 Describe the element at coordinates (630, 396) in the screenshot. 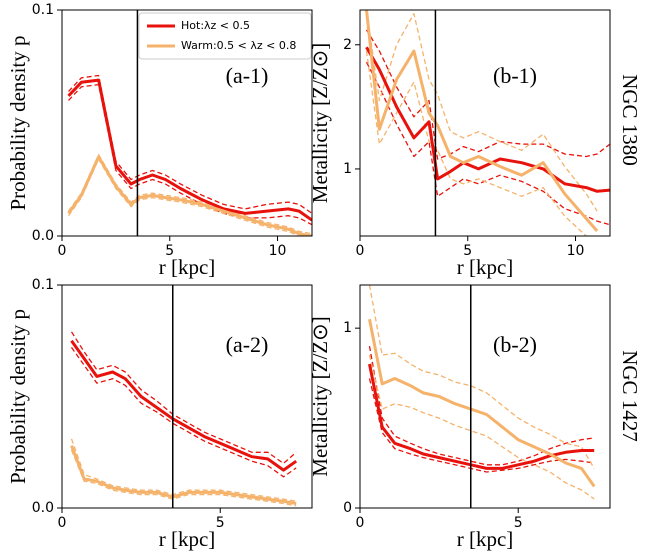

I see `row-label: NGC 1427` at that location.